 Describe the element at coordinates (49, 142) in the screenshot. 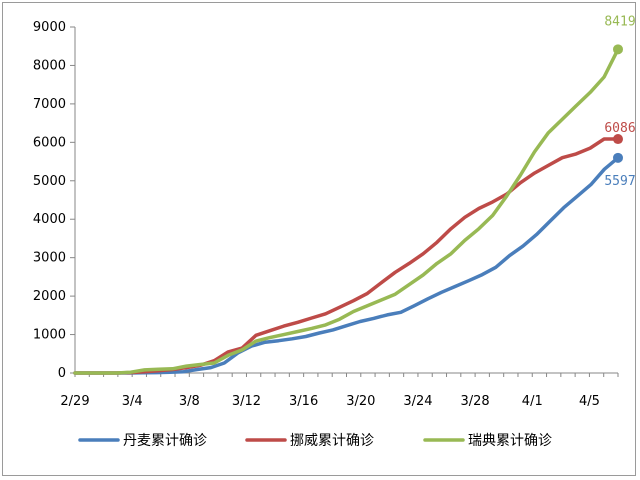

I see `y-tick-label: 6000` at that location.